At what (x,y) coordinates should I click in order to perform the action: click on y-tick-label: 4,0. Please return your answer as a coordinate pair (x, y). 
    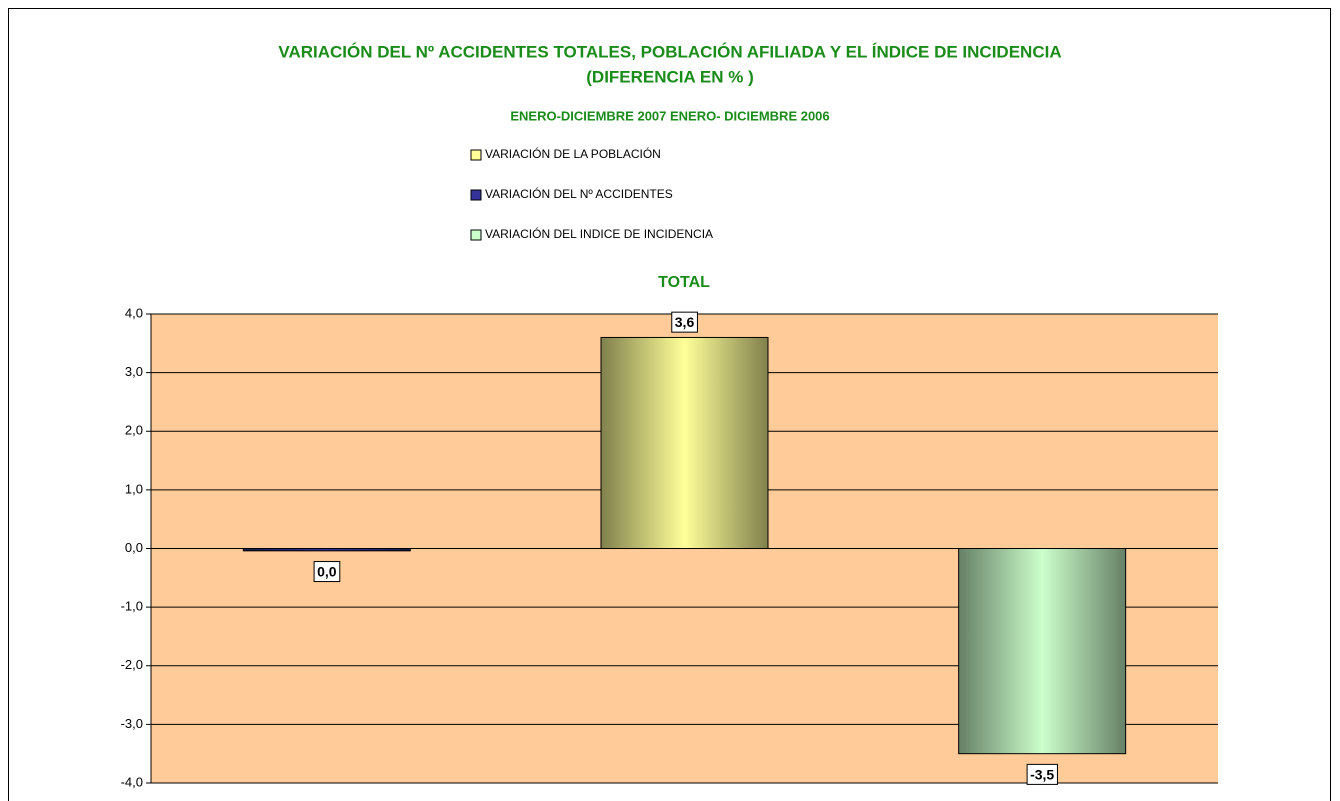
    Looking at the image, I should click on (134, 312).